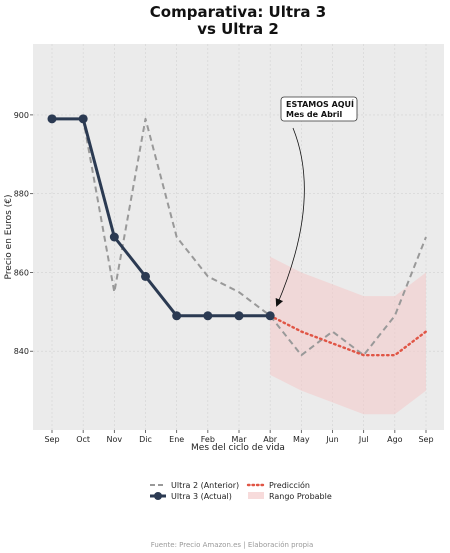  I want to click on x-tick-label-jun-9: Jun, so click(332, 439).